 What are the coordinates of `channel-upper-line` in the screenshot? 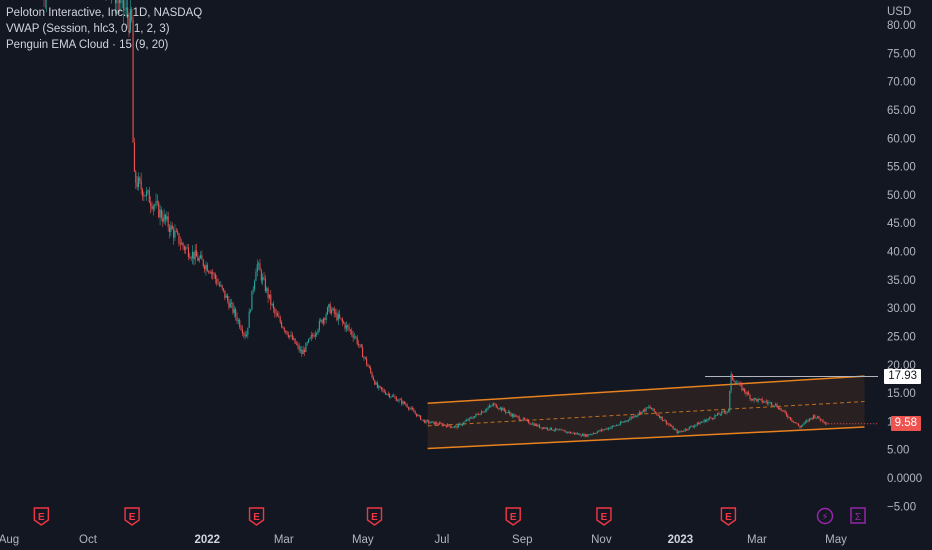 It's located at (646, 390).